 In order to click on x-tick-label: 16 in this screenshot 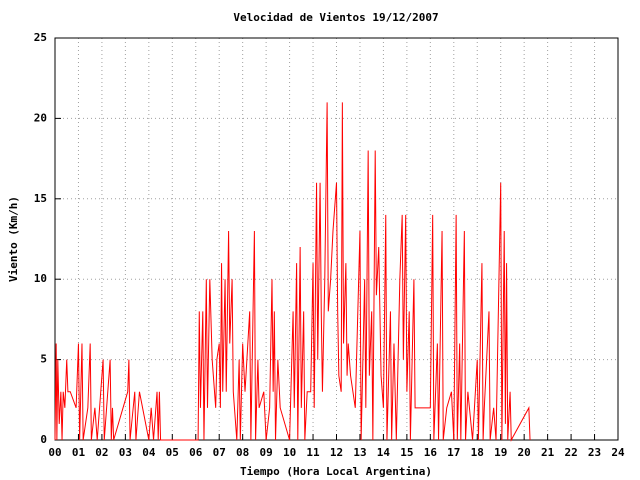, I will do `click(431, 452)`.